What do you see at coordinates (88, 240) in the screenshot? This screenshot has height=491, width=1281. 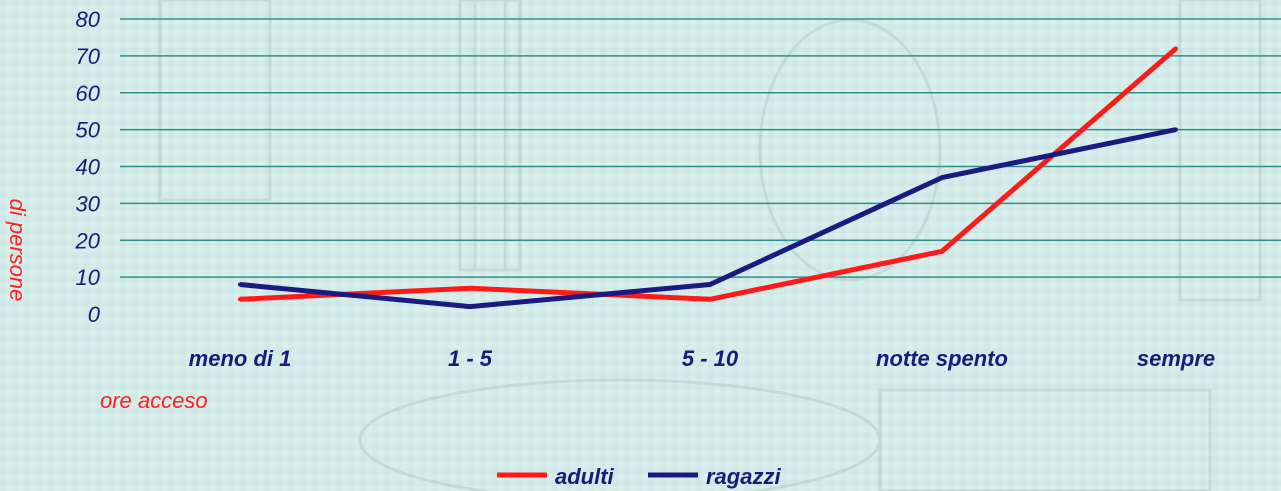 I see `y-tick-label: 20` at bounding box center [88, 240].